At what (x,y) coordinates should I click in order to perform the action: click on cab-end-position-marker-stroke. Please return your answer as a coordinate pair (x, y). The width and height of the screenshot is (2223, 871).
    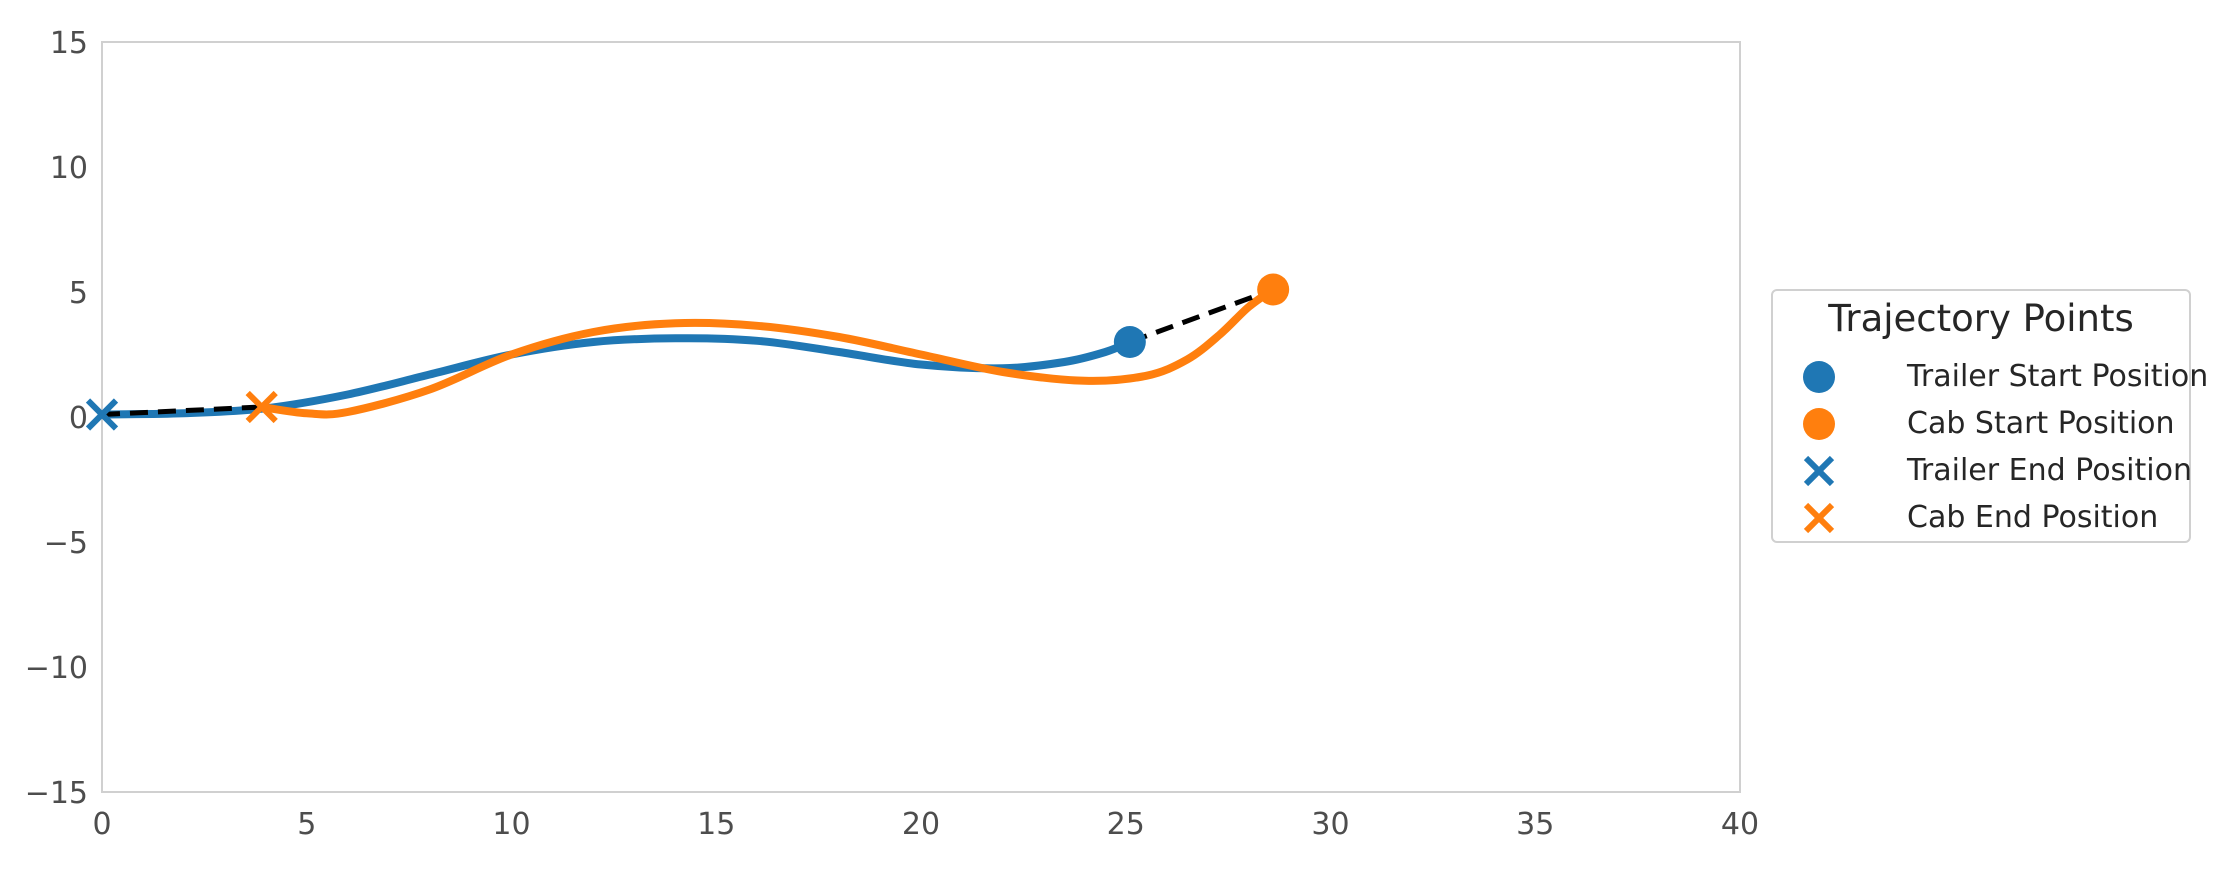
    Looking at the image, I should click on (261, 407).